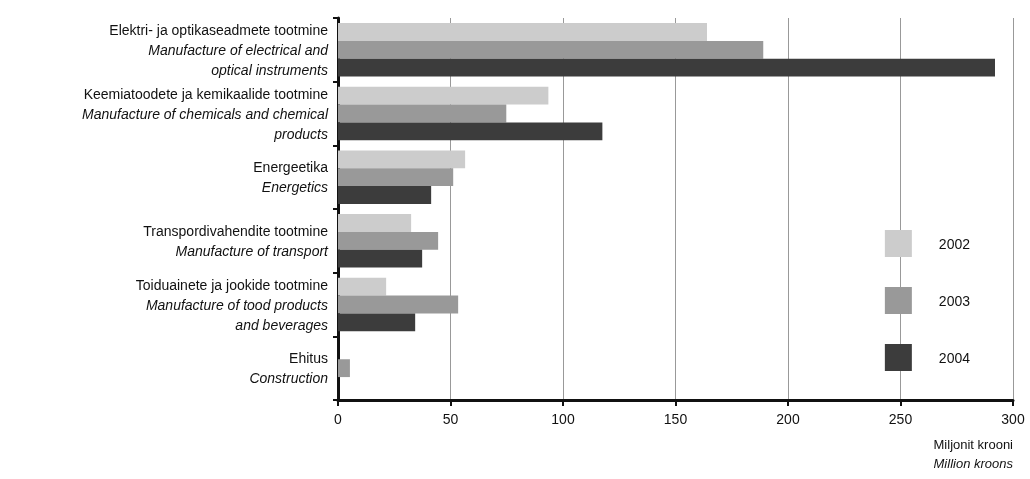  What do you see at coordinates (236, 240) in the screenshot?
I see `y-tick-label: Transpordivahendite tootmine Manufacture of transport` at bounding box center [236, 240].